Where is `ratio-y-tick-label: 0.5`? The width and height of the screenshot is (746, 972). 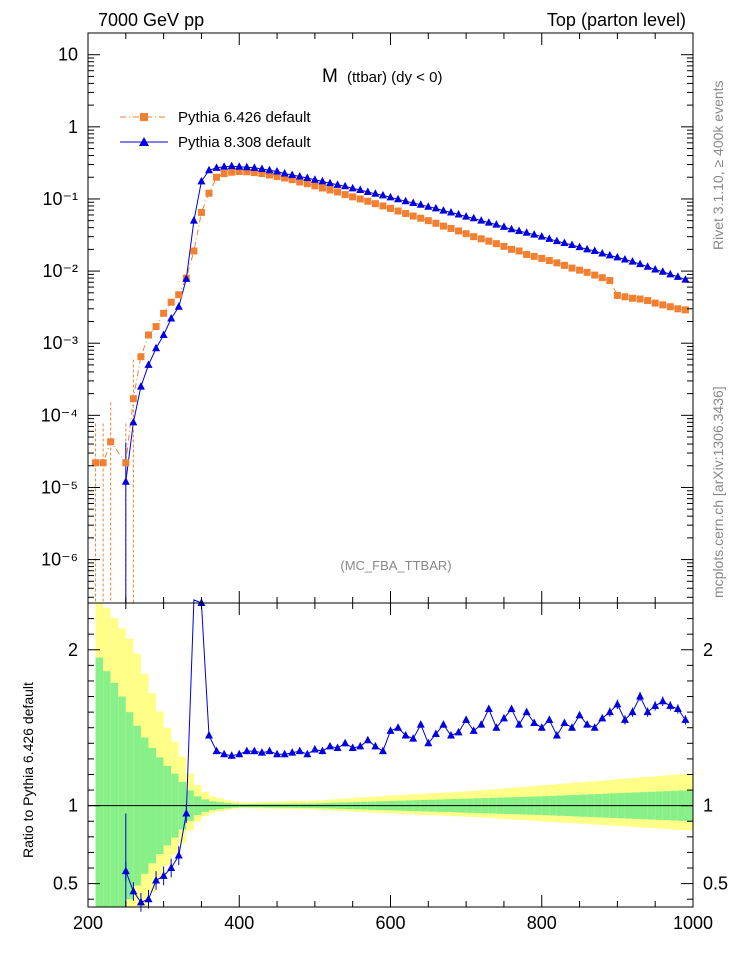 ratio-y-tick-label: 0.5 is located at coordinates (65, 884).